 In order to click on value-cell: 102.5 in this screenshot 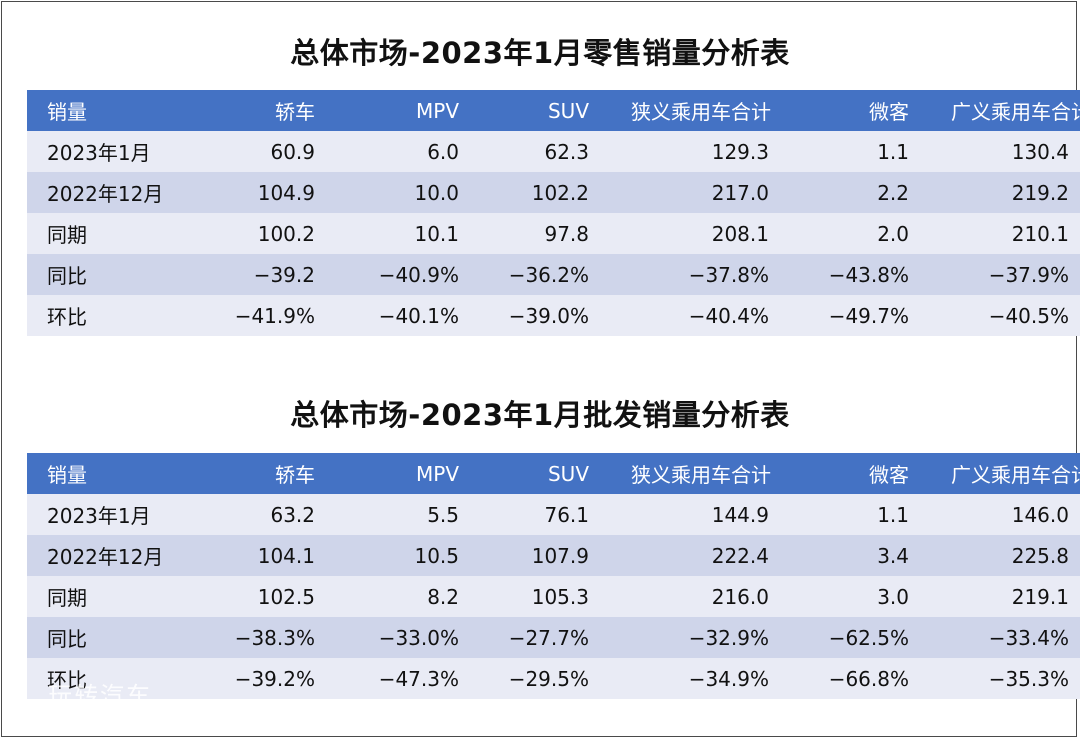, I will do `click(262, 596)`.